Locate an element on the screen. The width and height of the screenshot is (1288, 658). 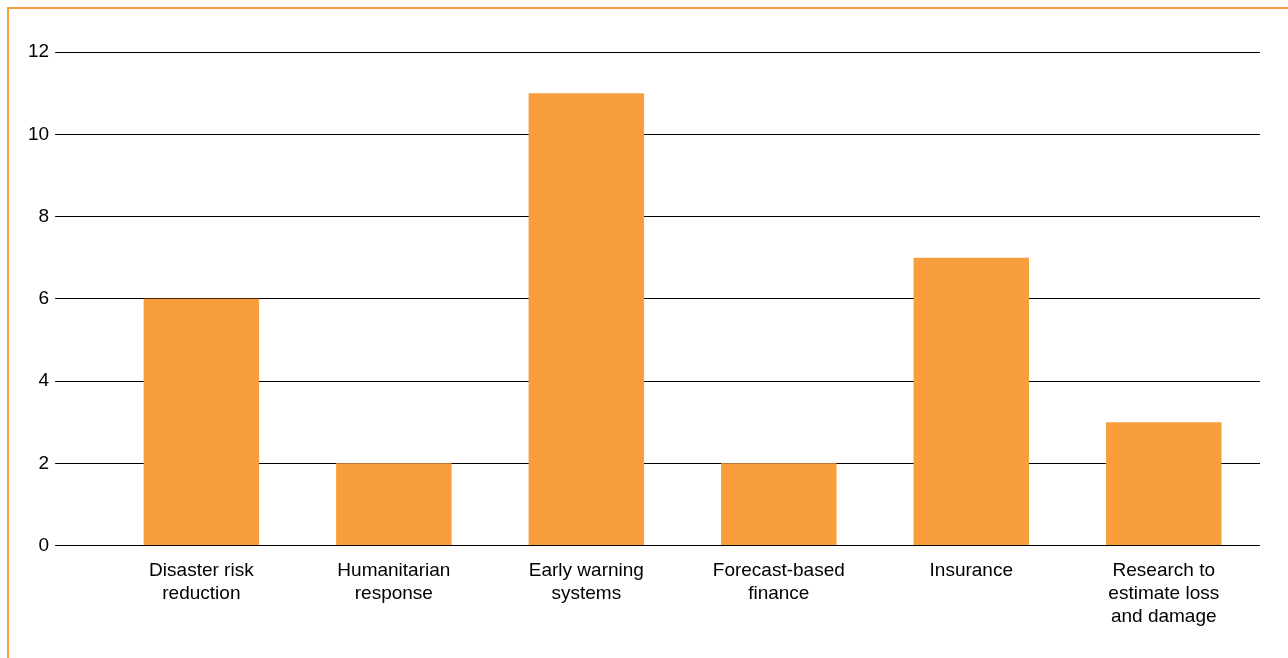
x-tick-label: Forecast-based finance is located at coordinates (778, 581).